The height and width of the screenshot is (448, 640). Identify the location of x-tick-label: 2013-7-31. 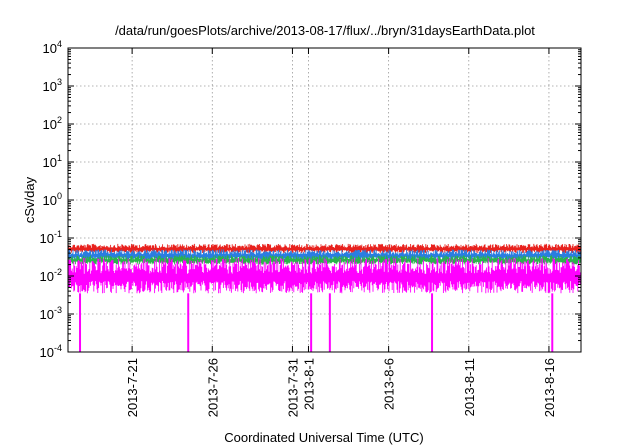
(292, 387).